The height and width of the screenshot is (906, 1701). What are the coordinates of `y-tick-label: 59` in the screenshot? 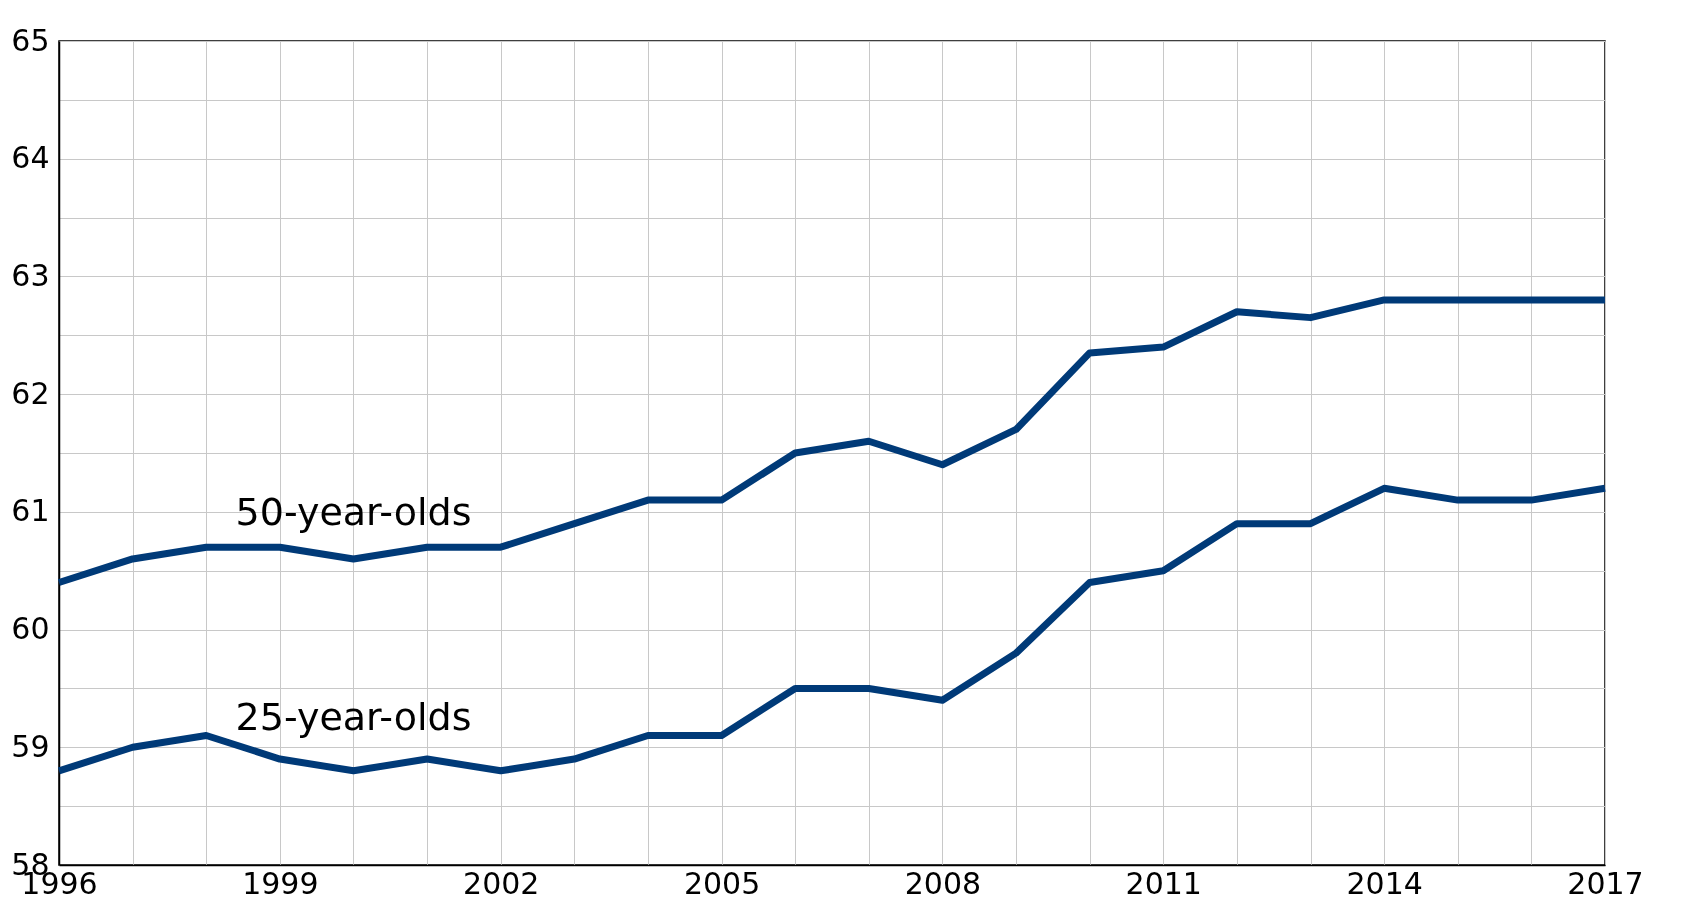 It's located at (30, 746).